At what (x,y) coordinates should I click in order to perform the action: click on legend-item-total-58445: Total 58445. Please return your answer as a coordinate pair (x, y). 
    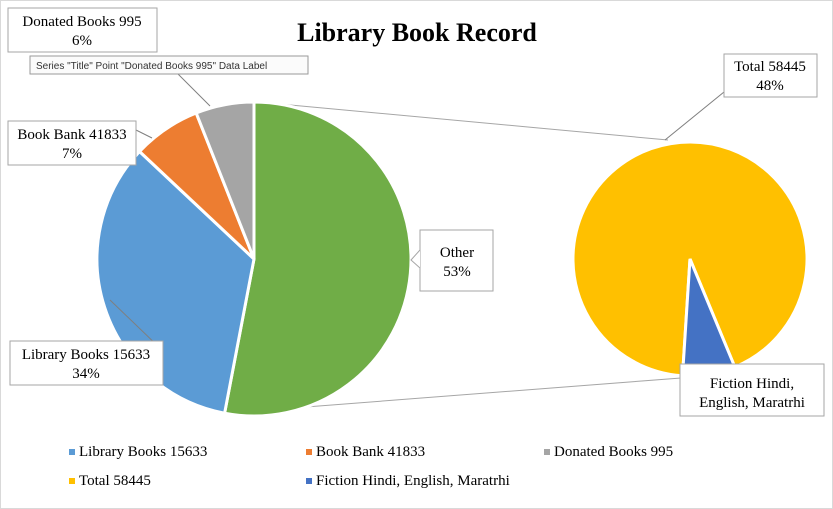
    Looking at the image, I should click on (110, 481).